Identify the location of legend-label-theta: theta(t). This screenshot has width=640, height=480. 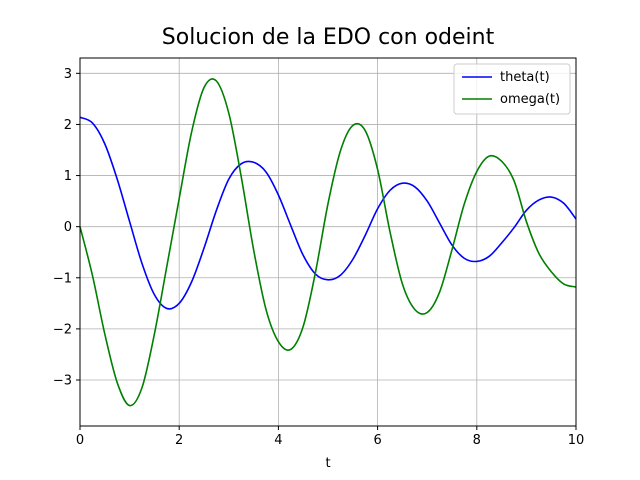
(525, 77).